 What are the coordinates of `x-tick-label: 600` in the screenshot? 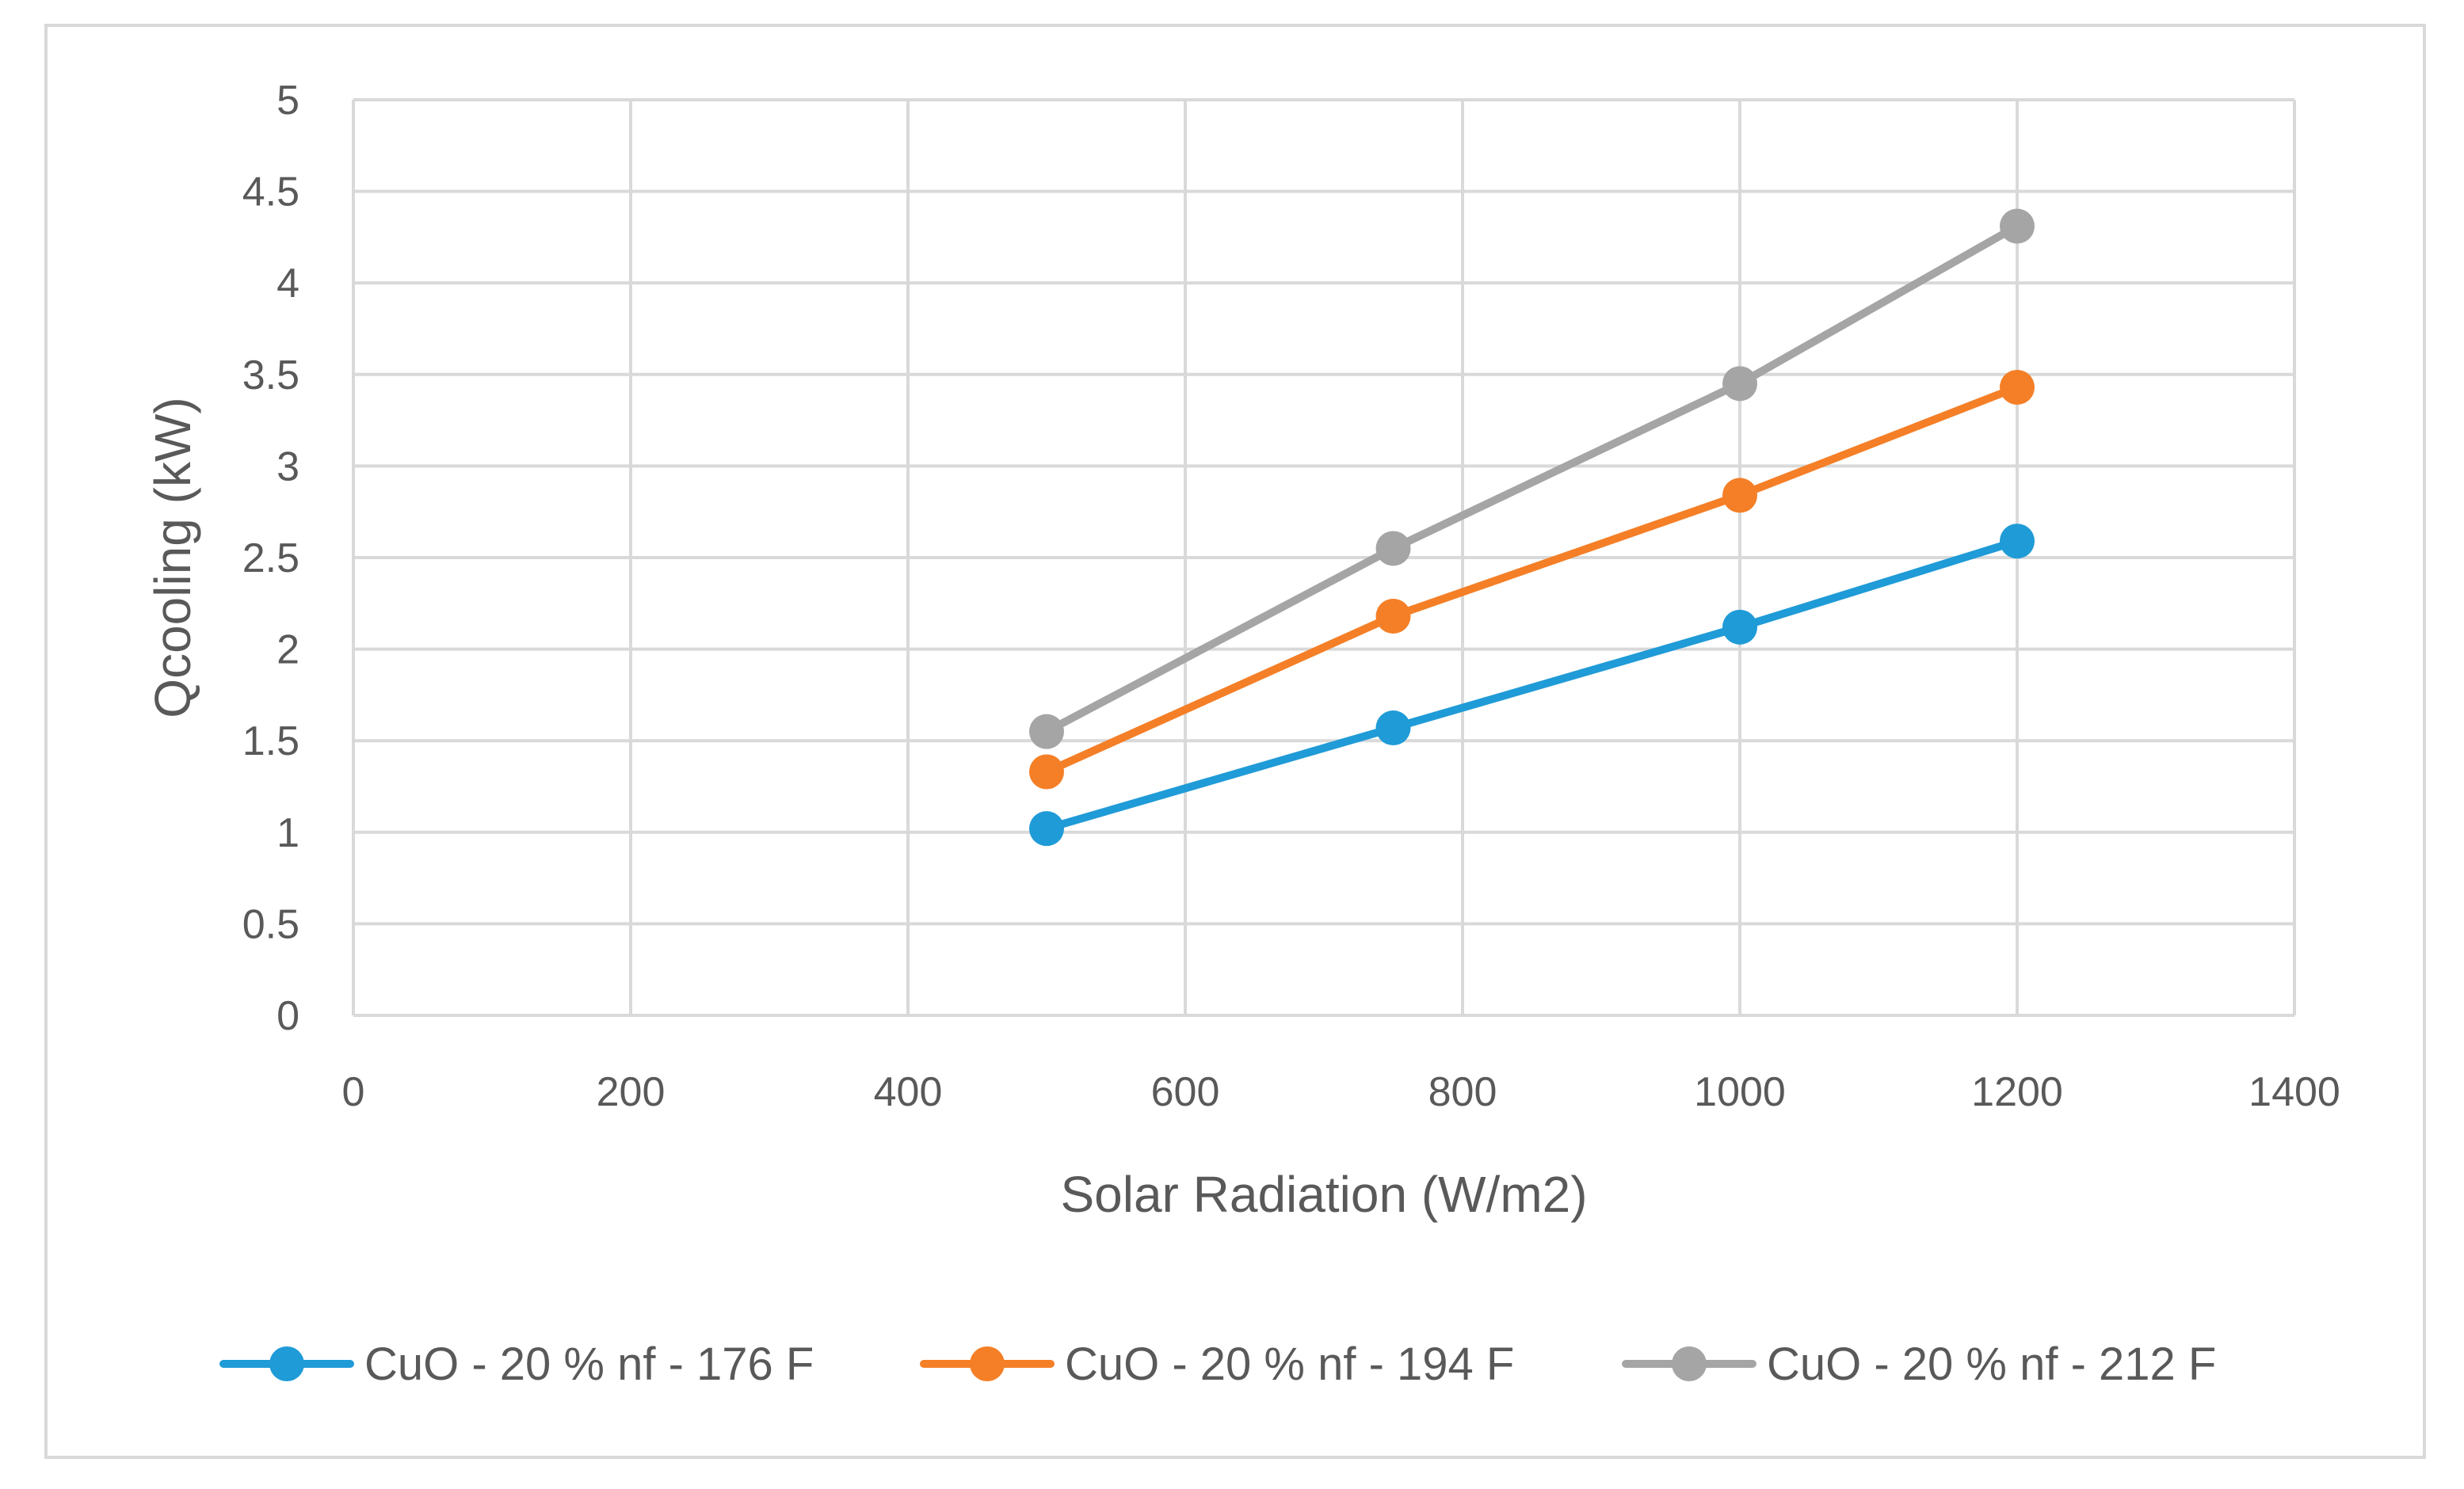 It's located at (1185, 1092).